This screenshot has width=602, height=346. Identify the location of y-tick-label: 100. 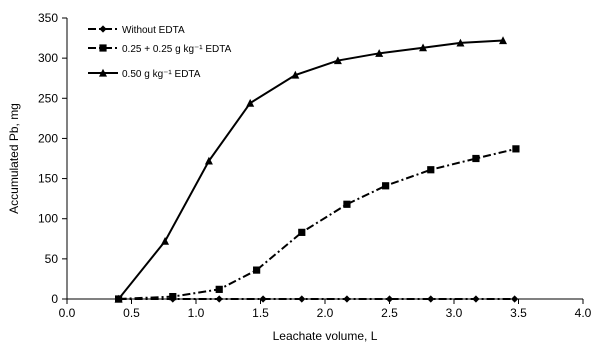
(48, 219).